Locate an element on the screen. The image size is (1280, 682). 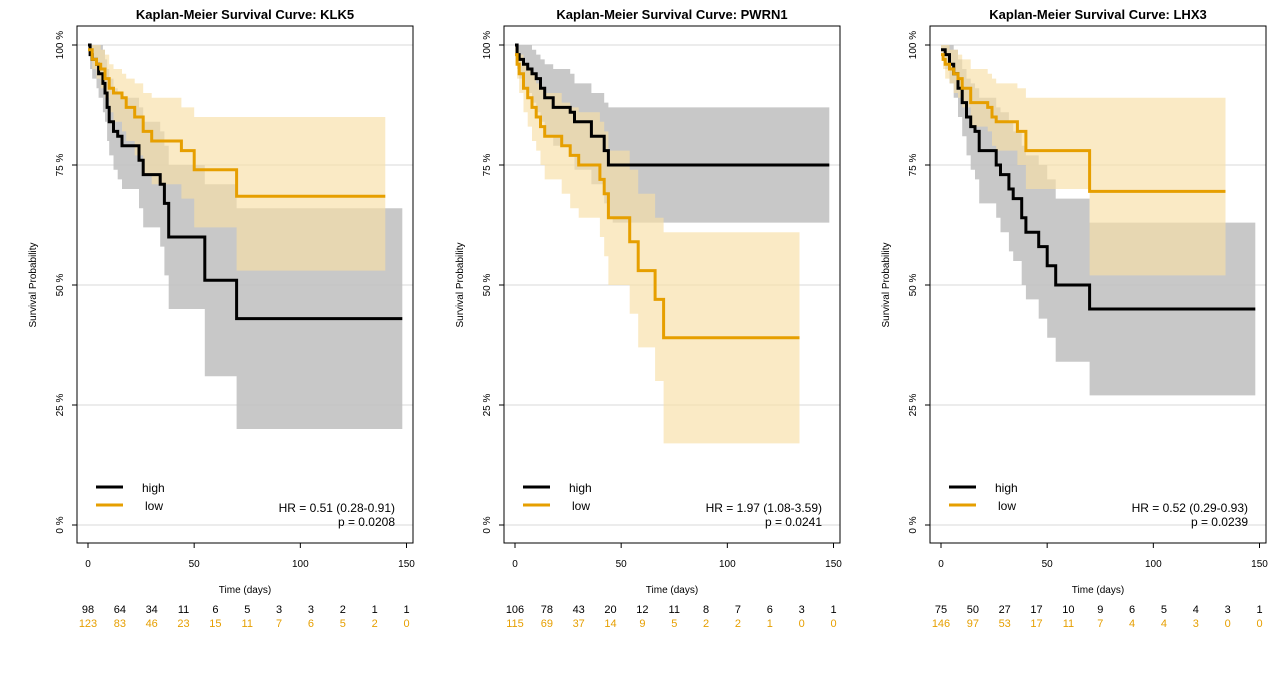
risk-count-low: 146 is located at coordinates (941, 624).